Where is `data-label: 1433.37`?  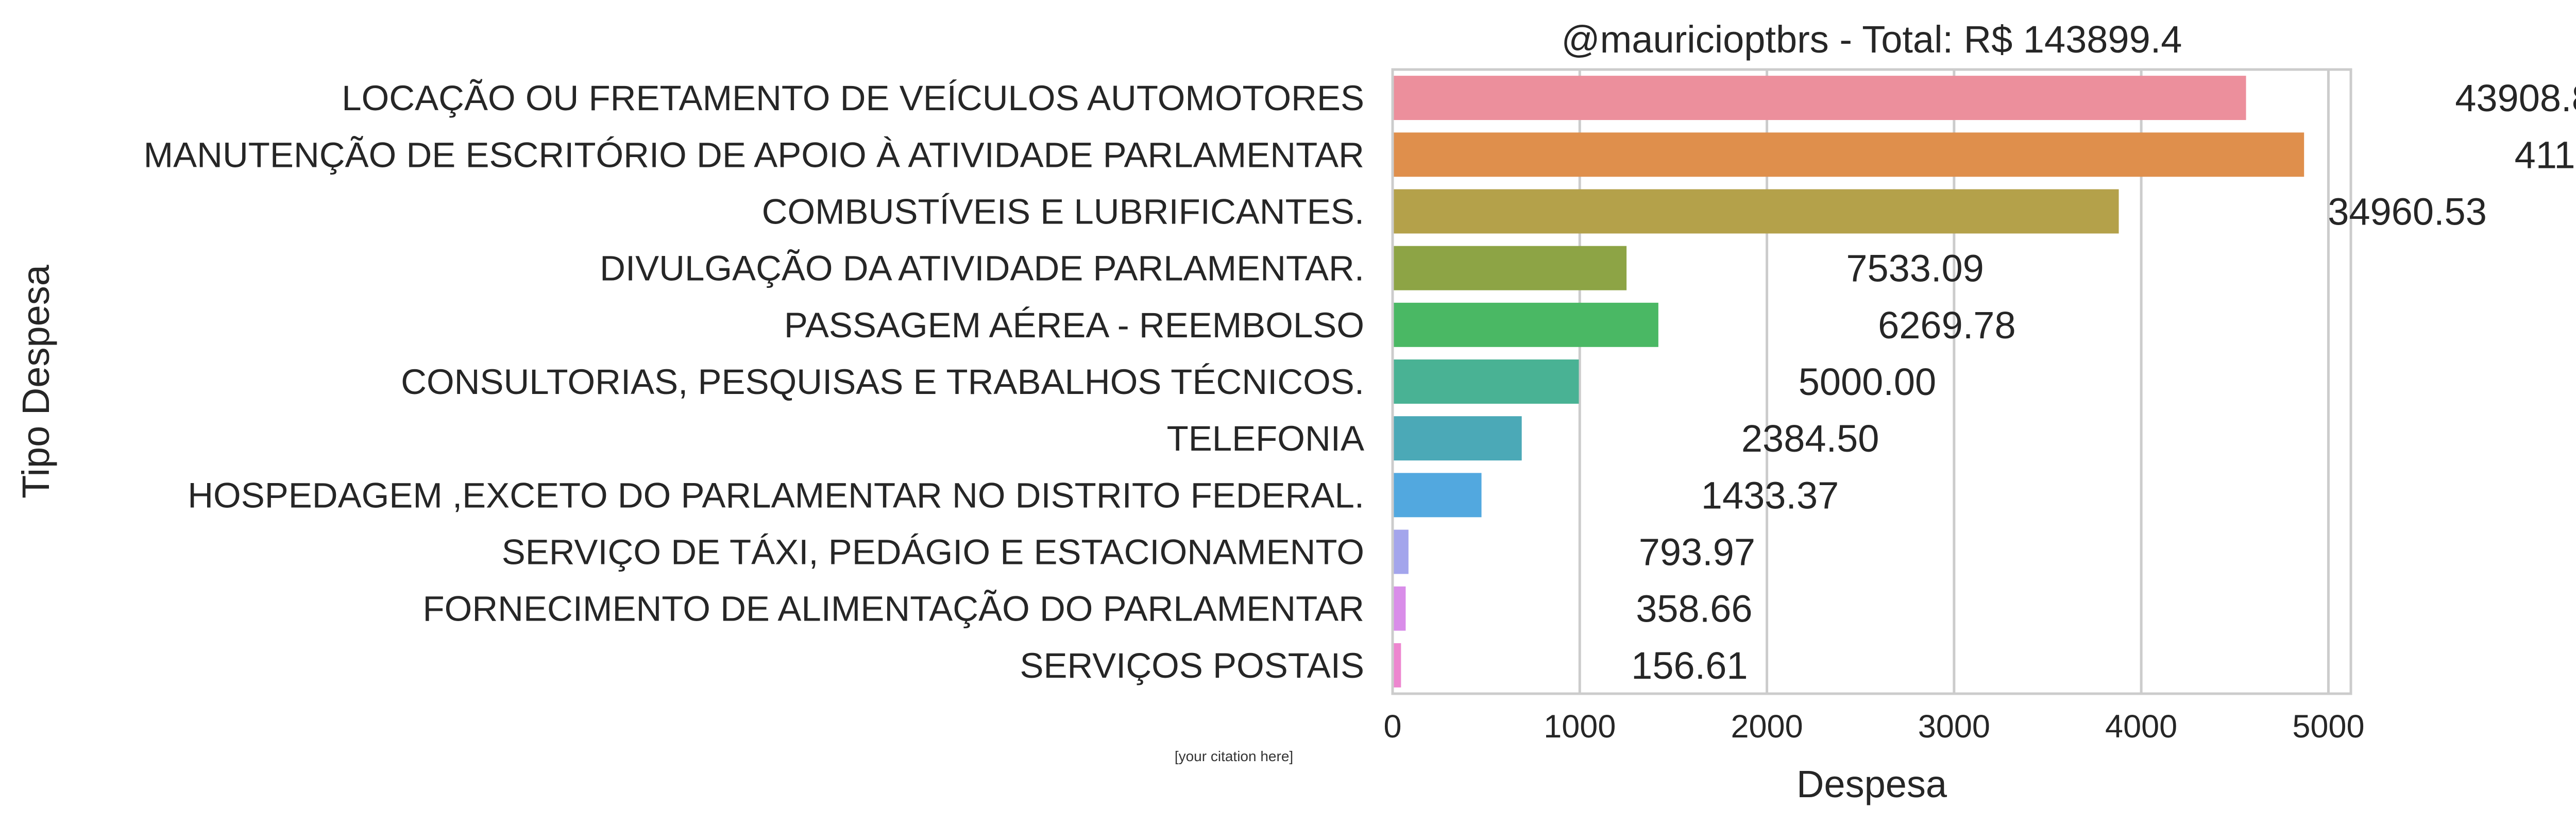
data-label: 1433.37 is located at coordinates (1770, 496).